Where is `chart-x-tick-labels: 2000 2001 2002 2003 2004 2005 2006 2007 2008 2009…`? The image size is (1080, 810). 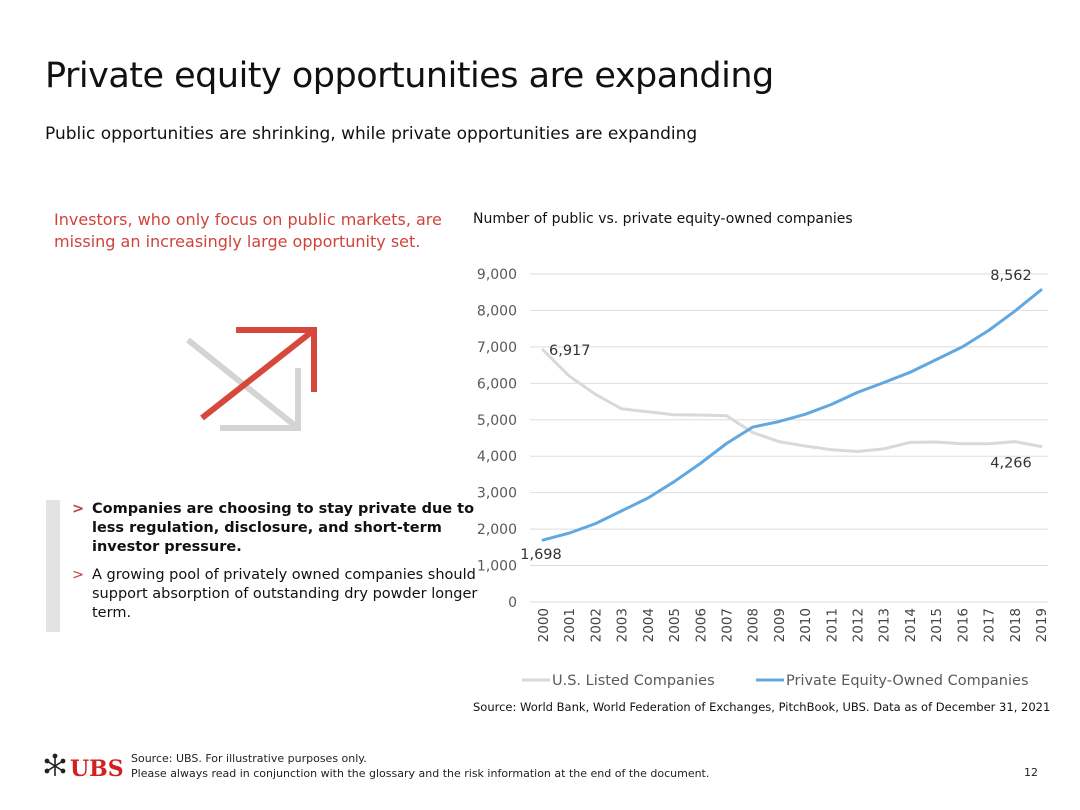 chart-x-tick-labels: 2000 2001 2002 2003 2004 2005 2006 2007 2008 2009… is located at coordinates (793, 625).